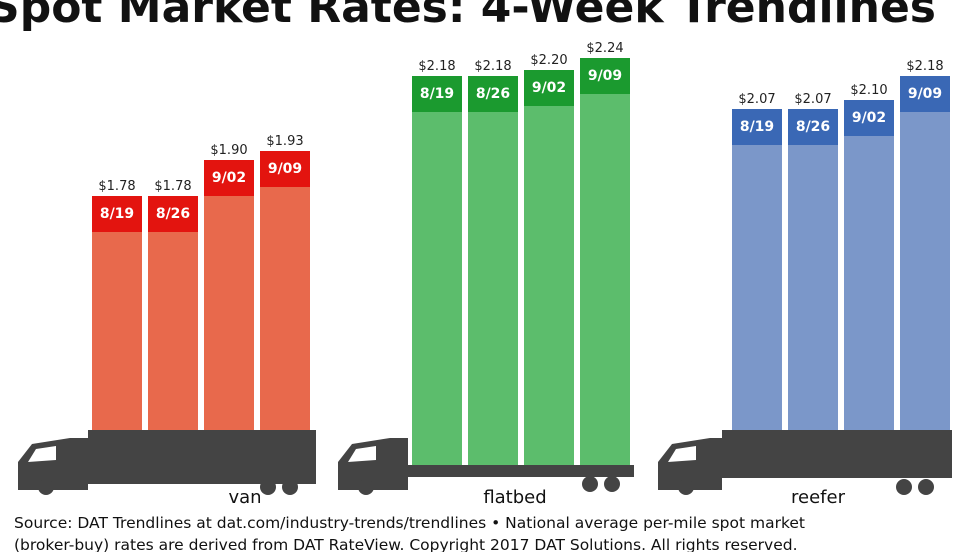  Describe the element at coordinates (167, 462) in the screenshot. I see `van-truck` at that location.